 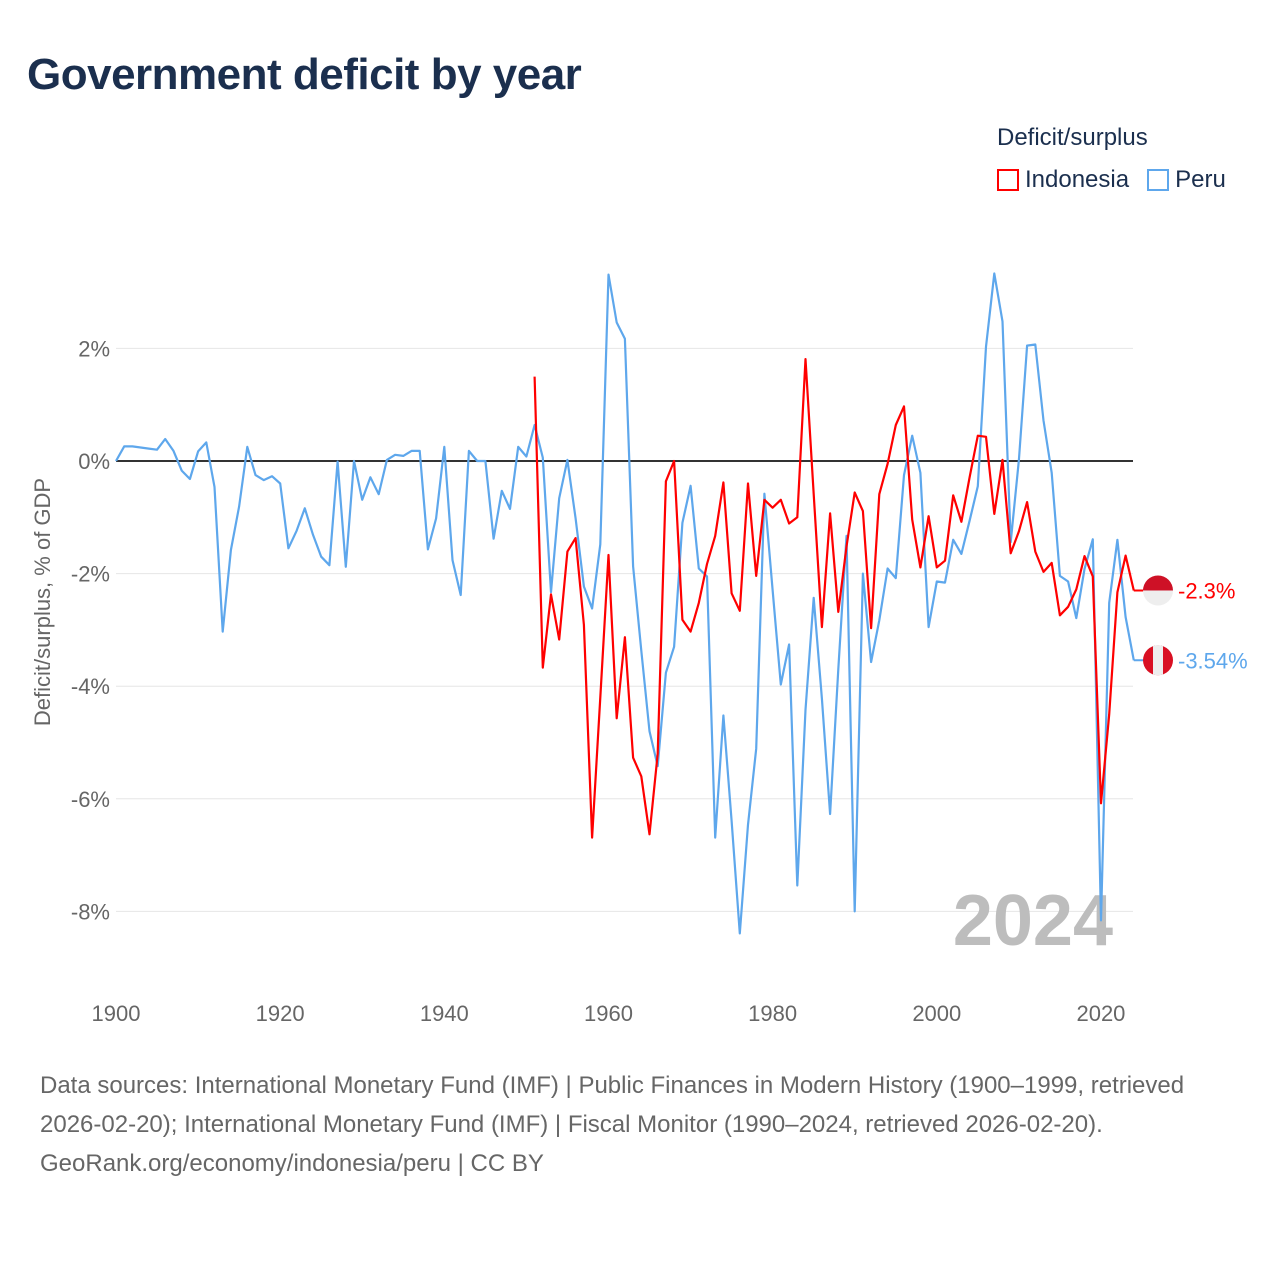 I want to click on legend: Indonesia Peru, so click(x=1111, y=180).